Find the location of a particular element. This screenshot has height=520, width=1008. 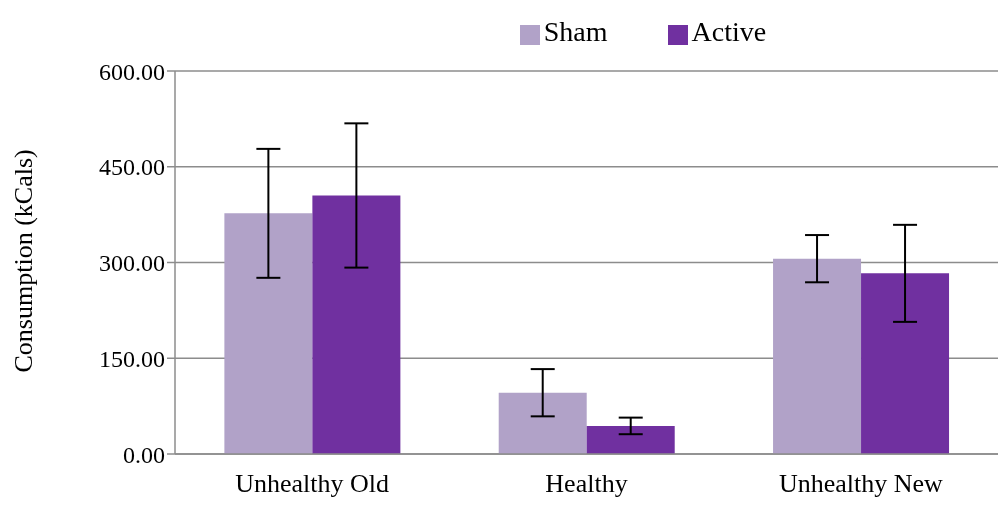

y-tick-label: 0.00 is located at coordinates (144, 454).